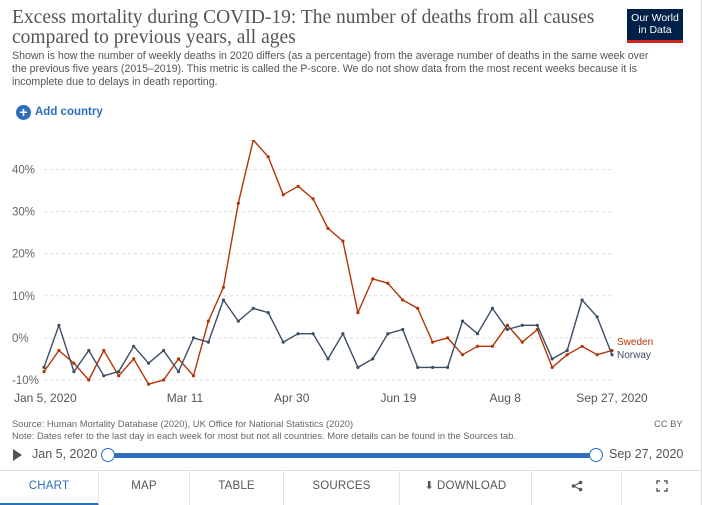 The width and height of the screenshot is (702, 505). Describe the element at coordinates (292, 398) in the screenshot. I see `x-tick-label: Apr 30` at that location.